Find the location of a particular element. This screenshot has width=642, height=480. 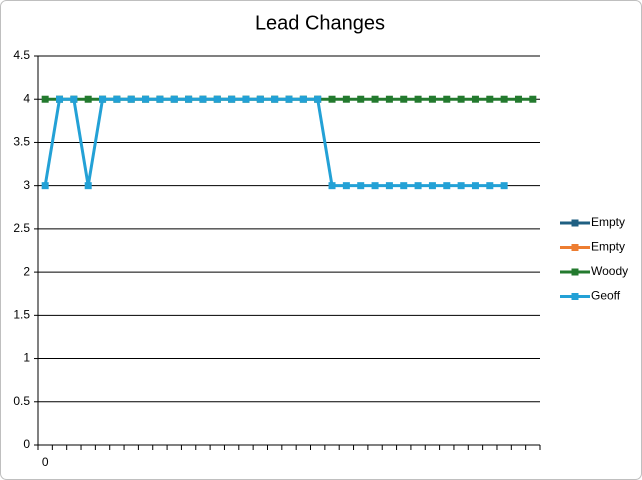

y-tick-label: 1 is located at coordinates (26, 358).